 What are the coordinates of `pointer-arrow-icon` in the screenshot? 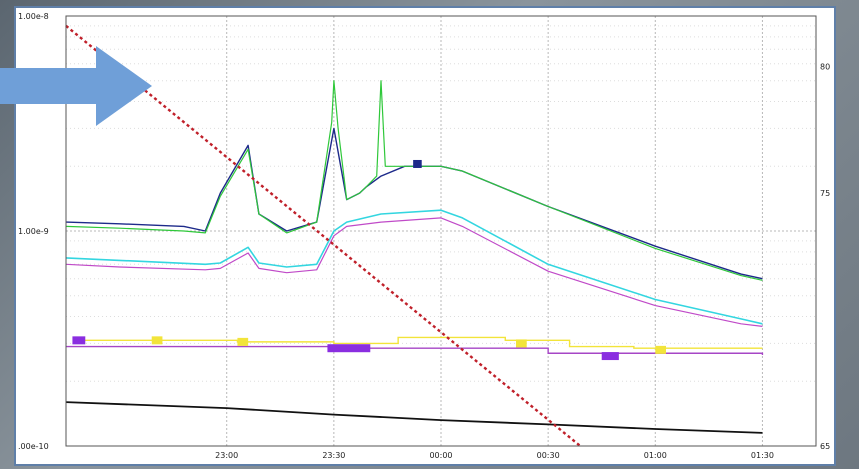 It's located at (76, 86).